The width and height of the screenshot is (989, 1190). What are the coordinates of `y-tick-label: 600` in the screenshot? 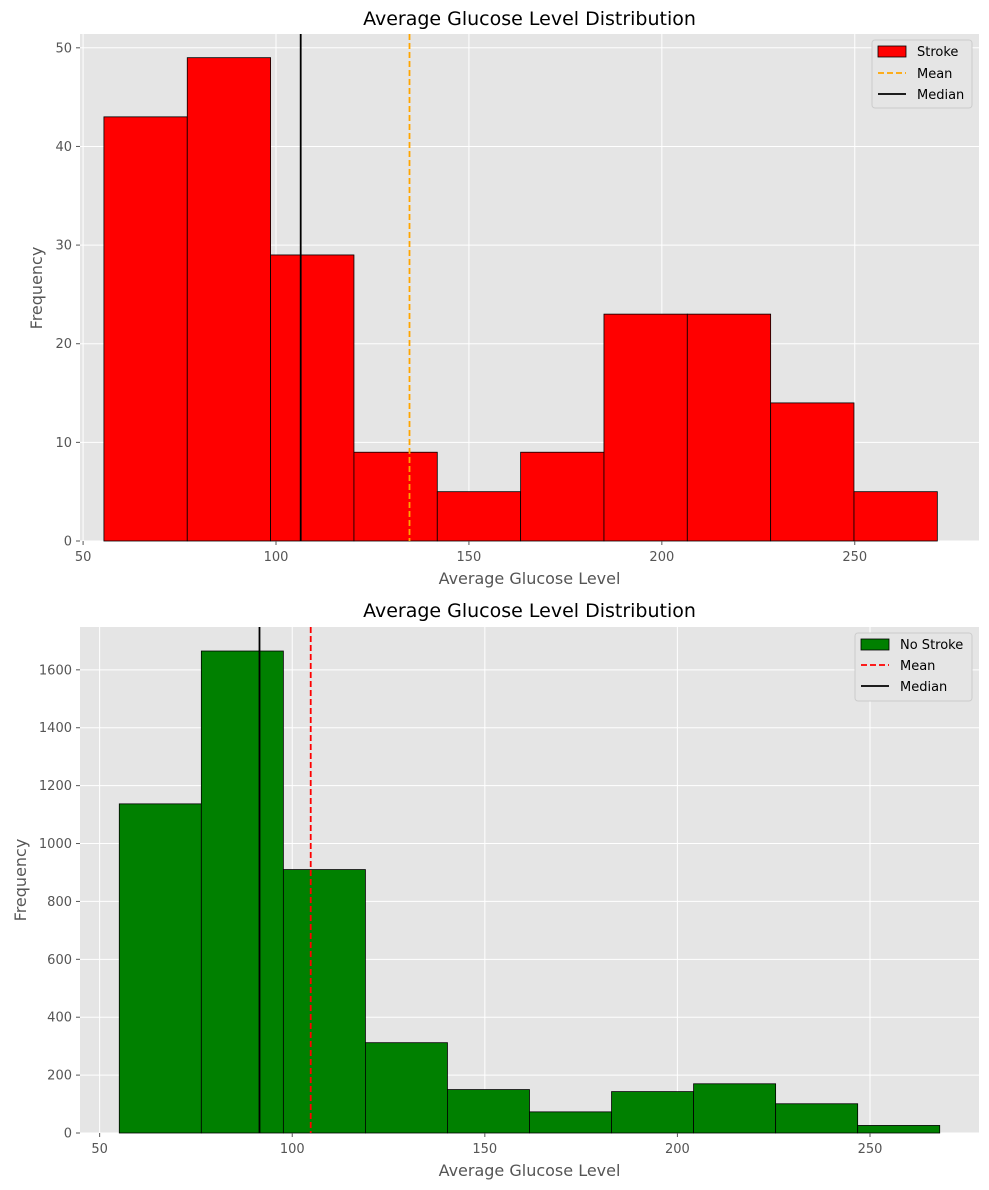 It's located at (59, 960).